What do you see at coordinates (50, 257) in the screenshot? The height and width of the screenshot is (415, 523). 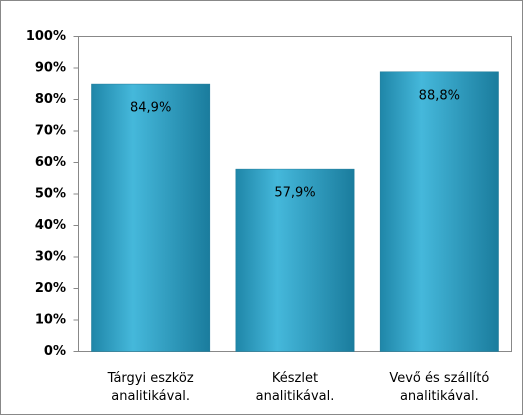 I see `y-tick-label: 30%` at bounding box center [50, 257].